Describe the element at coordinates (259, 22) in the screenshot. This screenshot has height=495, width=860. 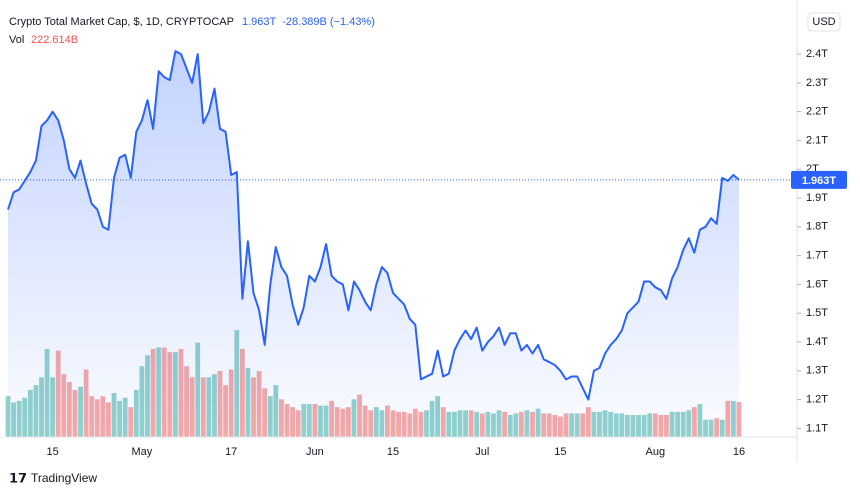
I see `last-price: 1.963T` at that location.